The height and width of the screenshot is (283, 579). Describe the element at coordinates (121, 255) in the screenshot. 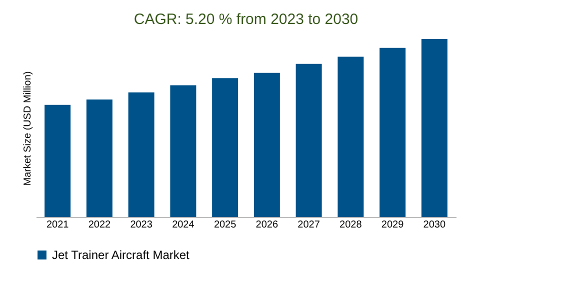

I see `legend-label: Jet Trainer Aircraft Market` at that location.